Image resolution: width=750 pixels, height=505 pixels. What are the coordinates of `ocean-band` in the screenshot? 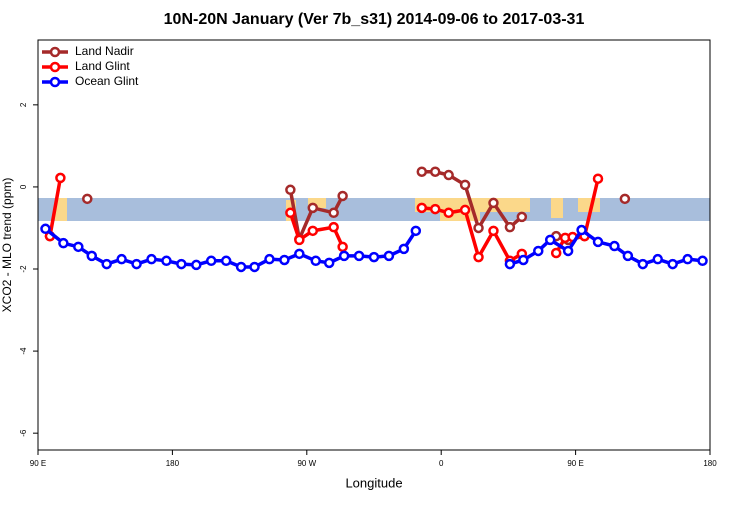 It's located at (374, 209).